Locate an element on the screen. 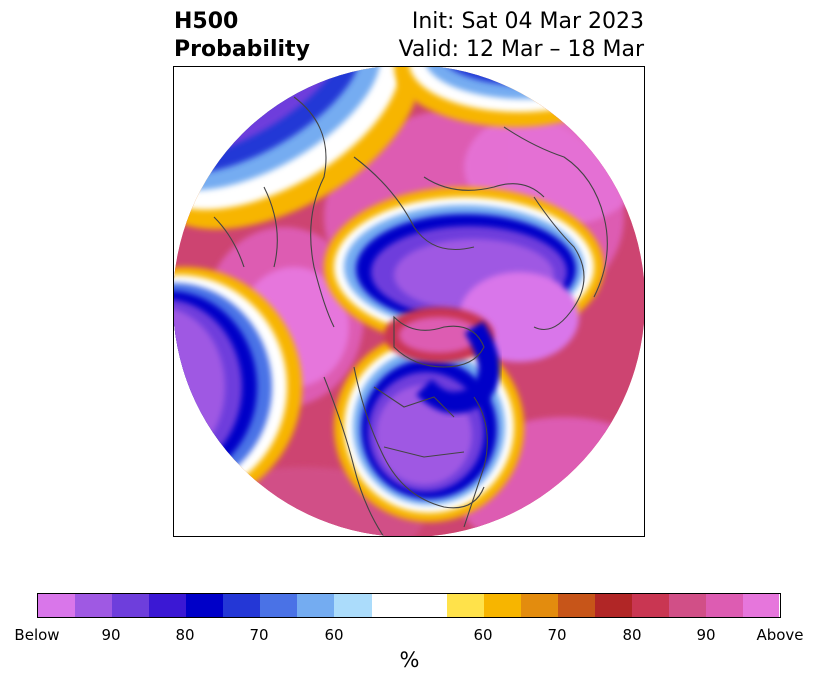 This screenshot has width=819, height=686. colorbar is located at coordinates (409, 605).